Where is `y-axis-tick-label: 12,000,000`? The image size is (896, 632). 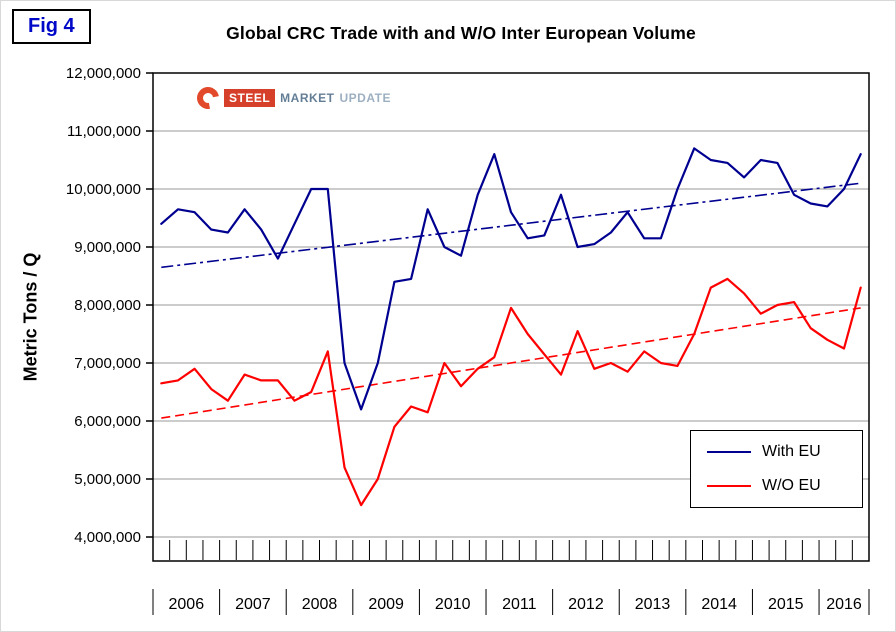
y-axis-tick-label: 12,000,000 is located at coordinates (103, 73).